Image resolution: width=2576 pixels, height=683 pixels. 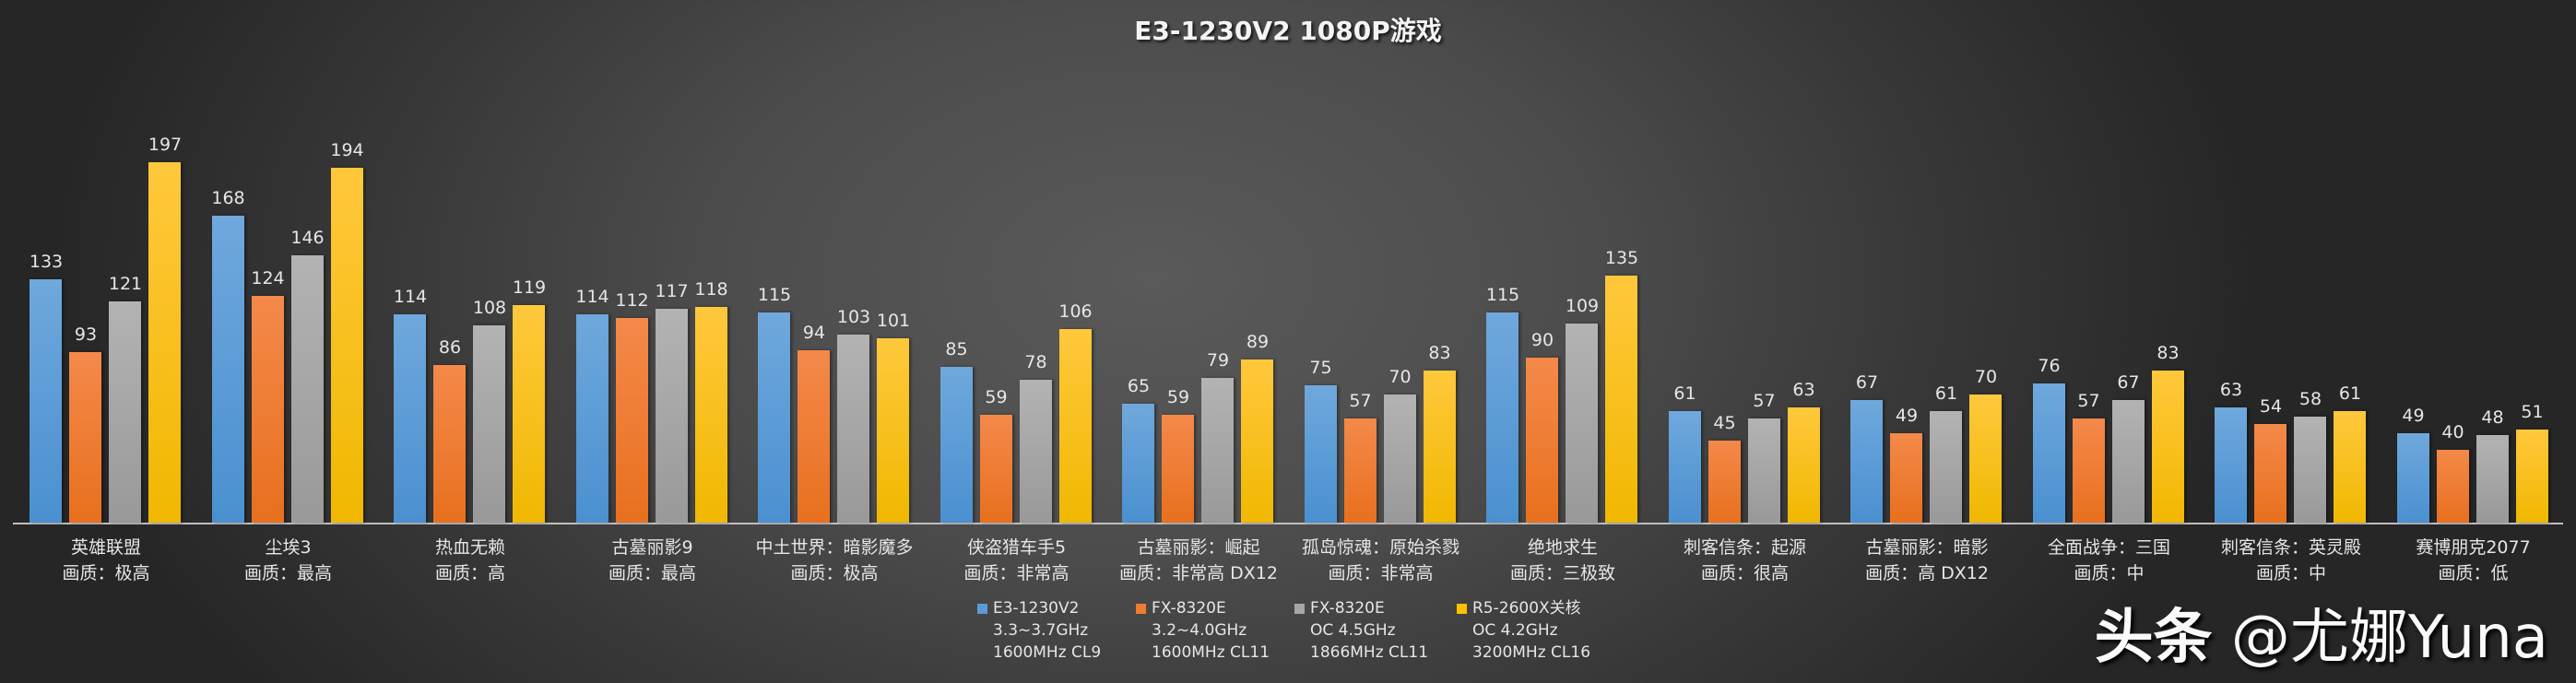 What do you see at coordinates (410, 296) in the screenshot?
I see `data-label: 114` at bounding box center [410, 296].